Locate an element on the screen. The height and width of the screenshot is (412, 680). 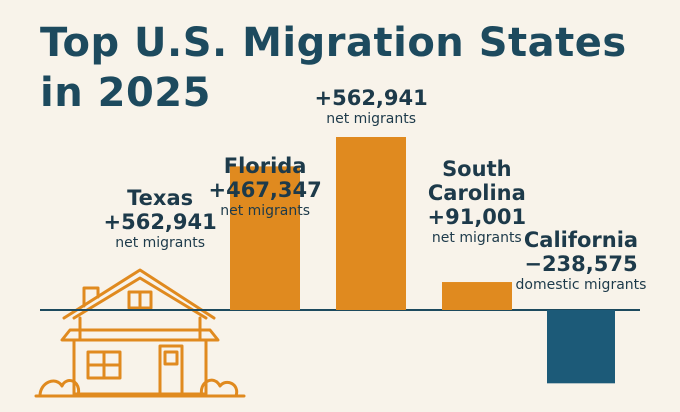
title-line-1: Top U.S. Migration States is located at coordinates (333, 43).